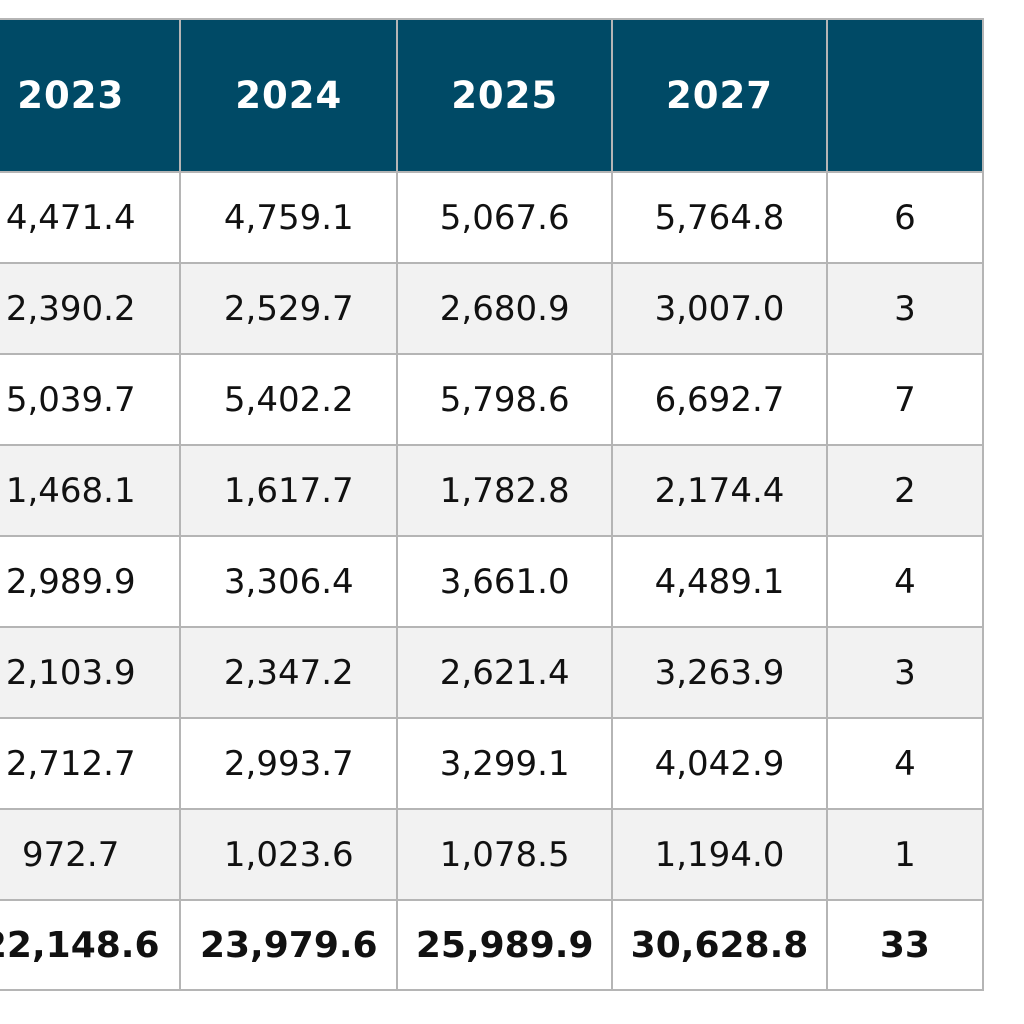  I want to click on table-row: 2,712.7 2,993.7 3,299.1 4,042.9 4, so click(492, 763).